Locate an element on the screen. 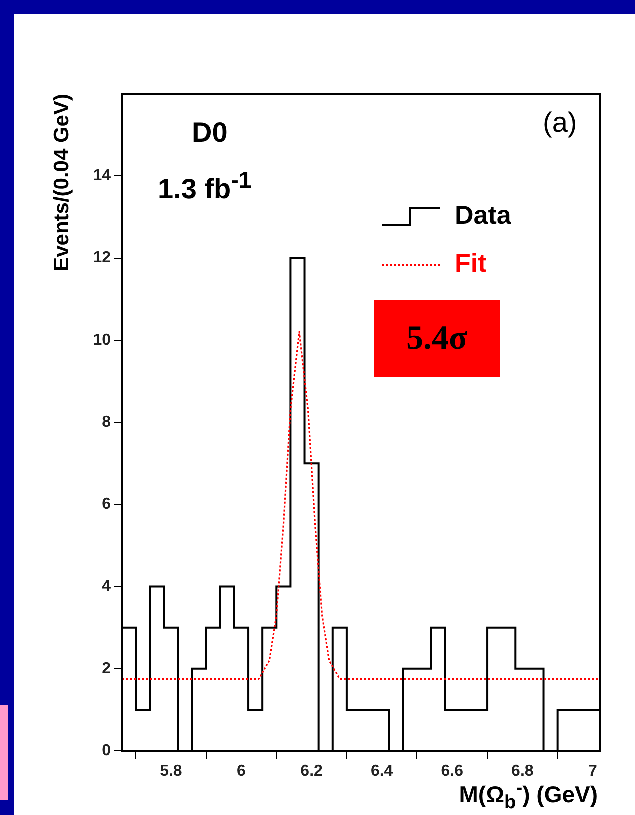 Image resolution: width=635 pixels, height=815 pixels. y-tick-label: 10 is located at coordinates (102, 340).